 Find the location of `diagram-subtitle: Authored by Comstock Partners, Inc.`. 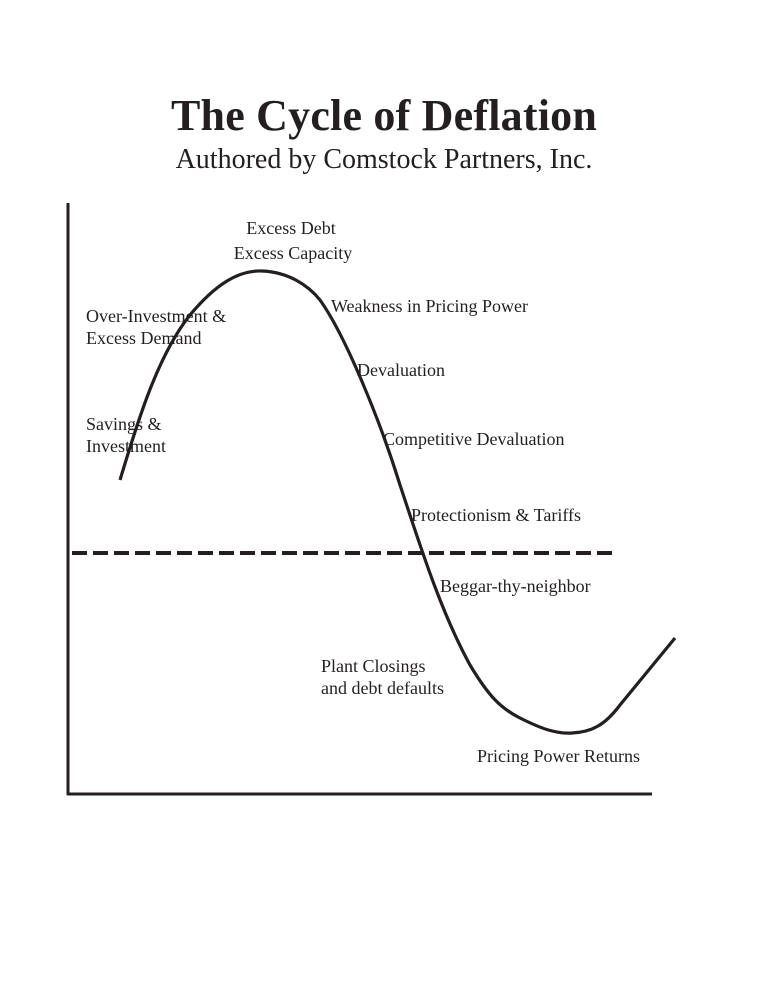

diagram-subtitle: Authored by Comstock Partners, Inc. is located at coordinates (384, 159).